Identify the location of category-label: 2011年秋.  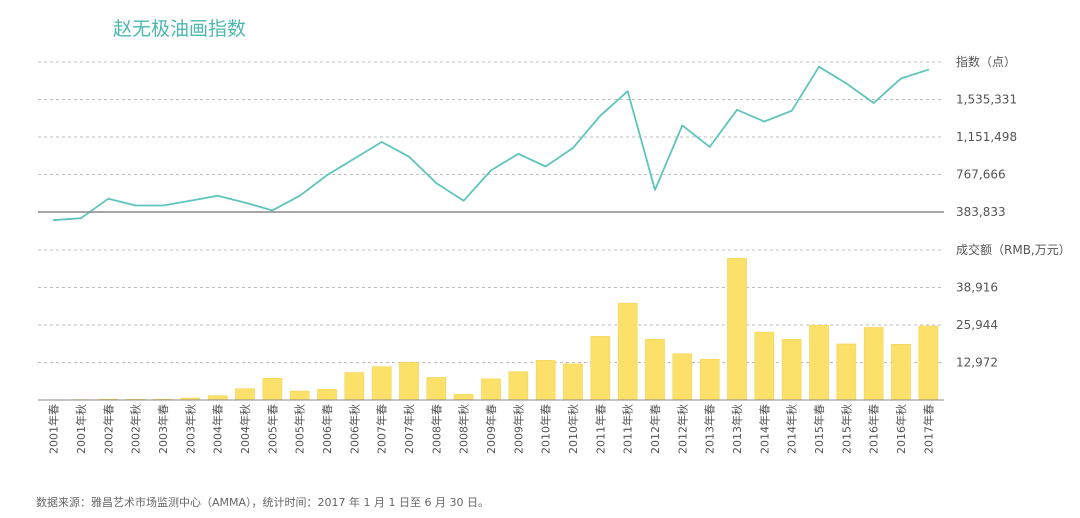
(628, 429).